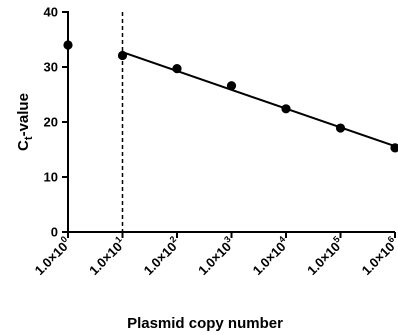 The width and height of the screenshot is (398, 335). Describe the element at coordinates (64, 239) in the screenshot. I see `x-tick-exponent: 0` at that location.